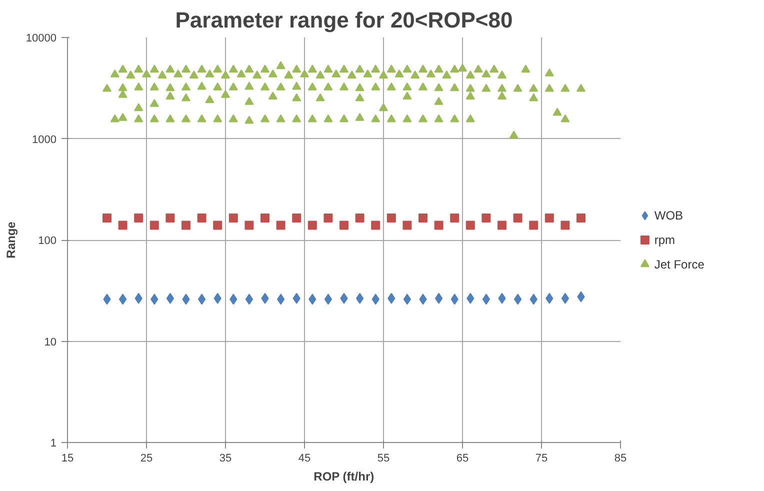  I want to click on chart-title: Parameter range for 20<ROP<80, so click(344, 20).